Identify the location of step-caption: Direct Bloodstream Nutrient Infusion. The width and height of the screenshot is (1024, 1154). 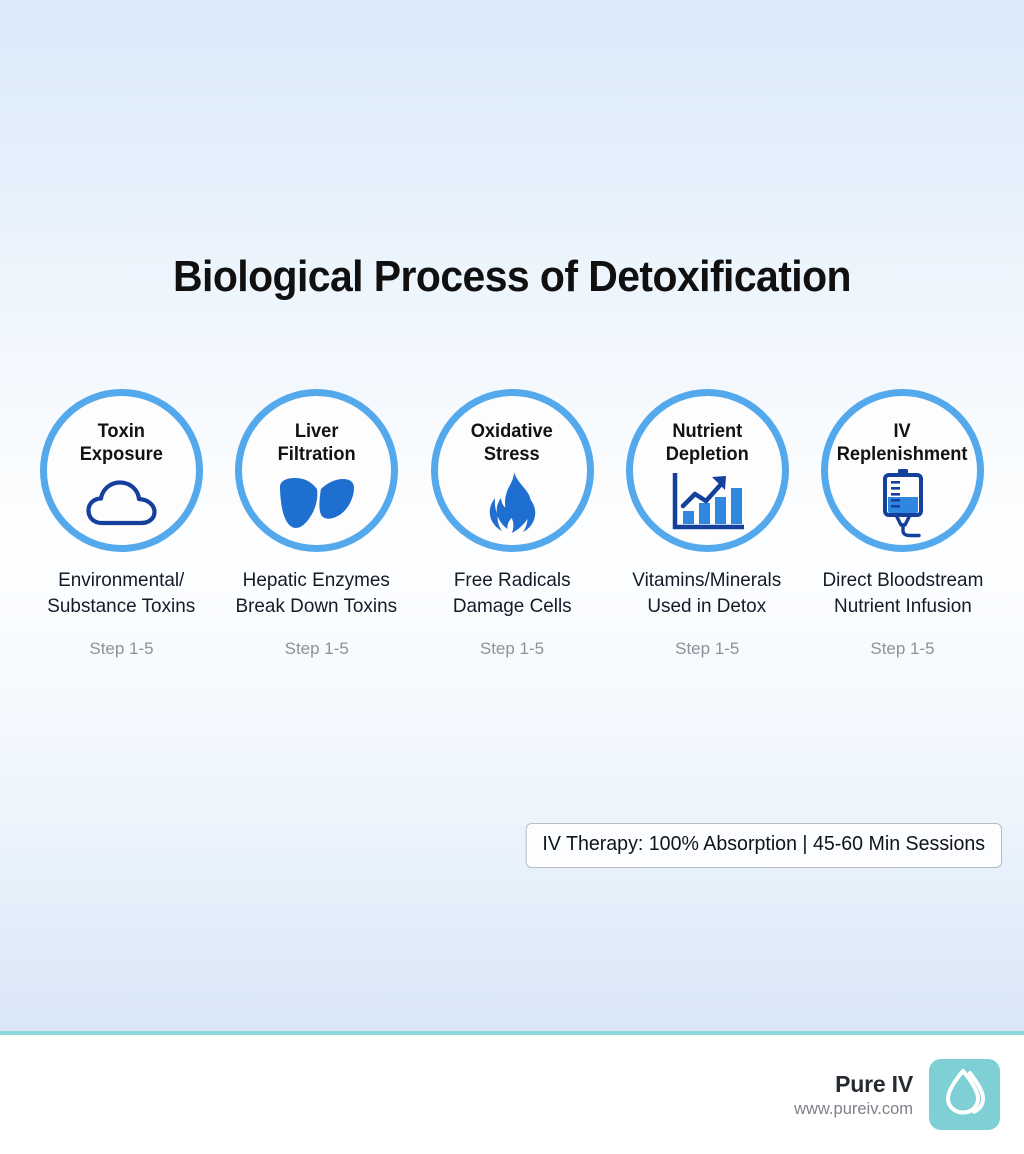
(902, 593).